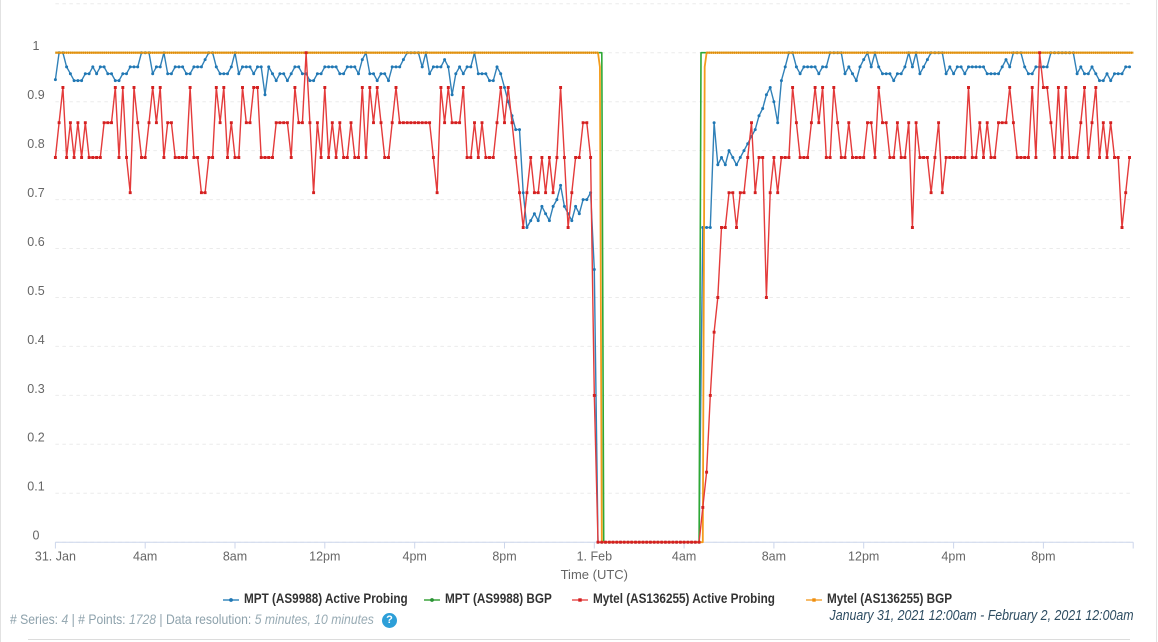 This screenshot has width=1158, height=642. Describe the element at coordinates (594, 574) in the screenshot. I see `svg-text: Time (UTC)` at that location.